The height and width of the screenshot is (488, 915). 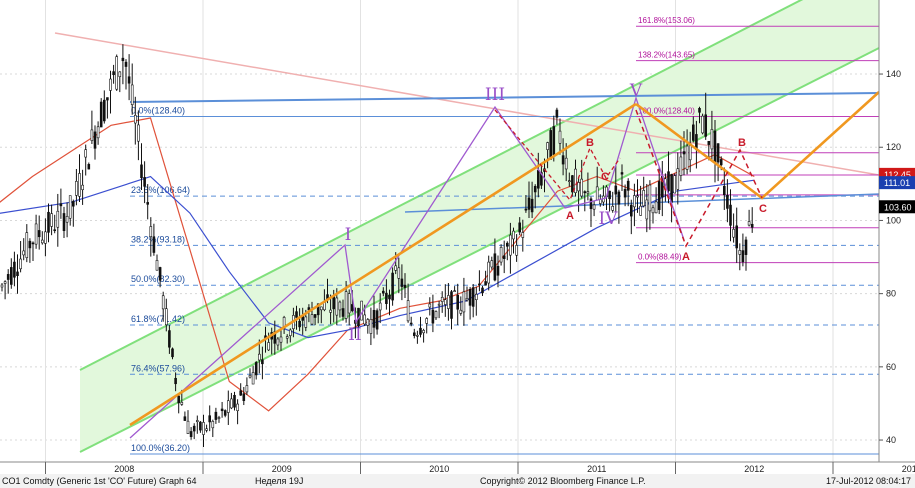 What do you see at coordinates (158, 368) in the screenshot?
I see `fib-ret-label: 76.4%(57.96)` at bounding box center [158, 368].